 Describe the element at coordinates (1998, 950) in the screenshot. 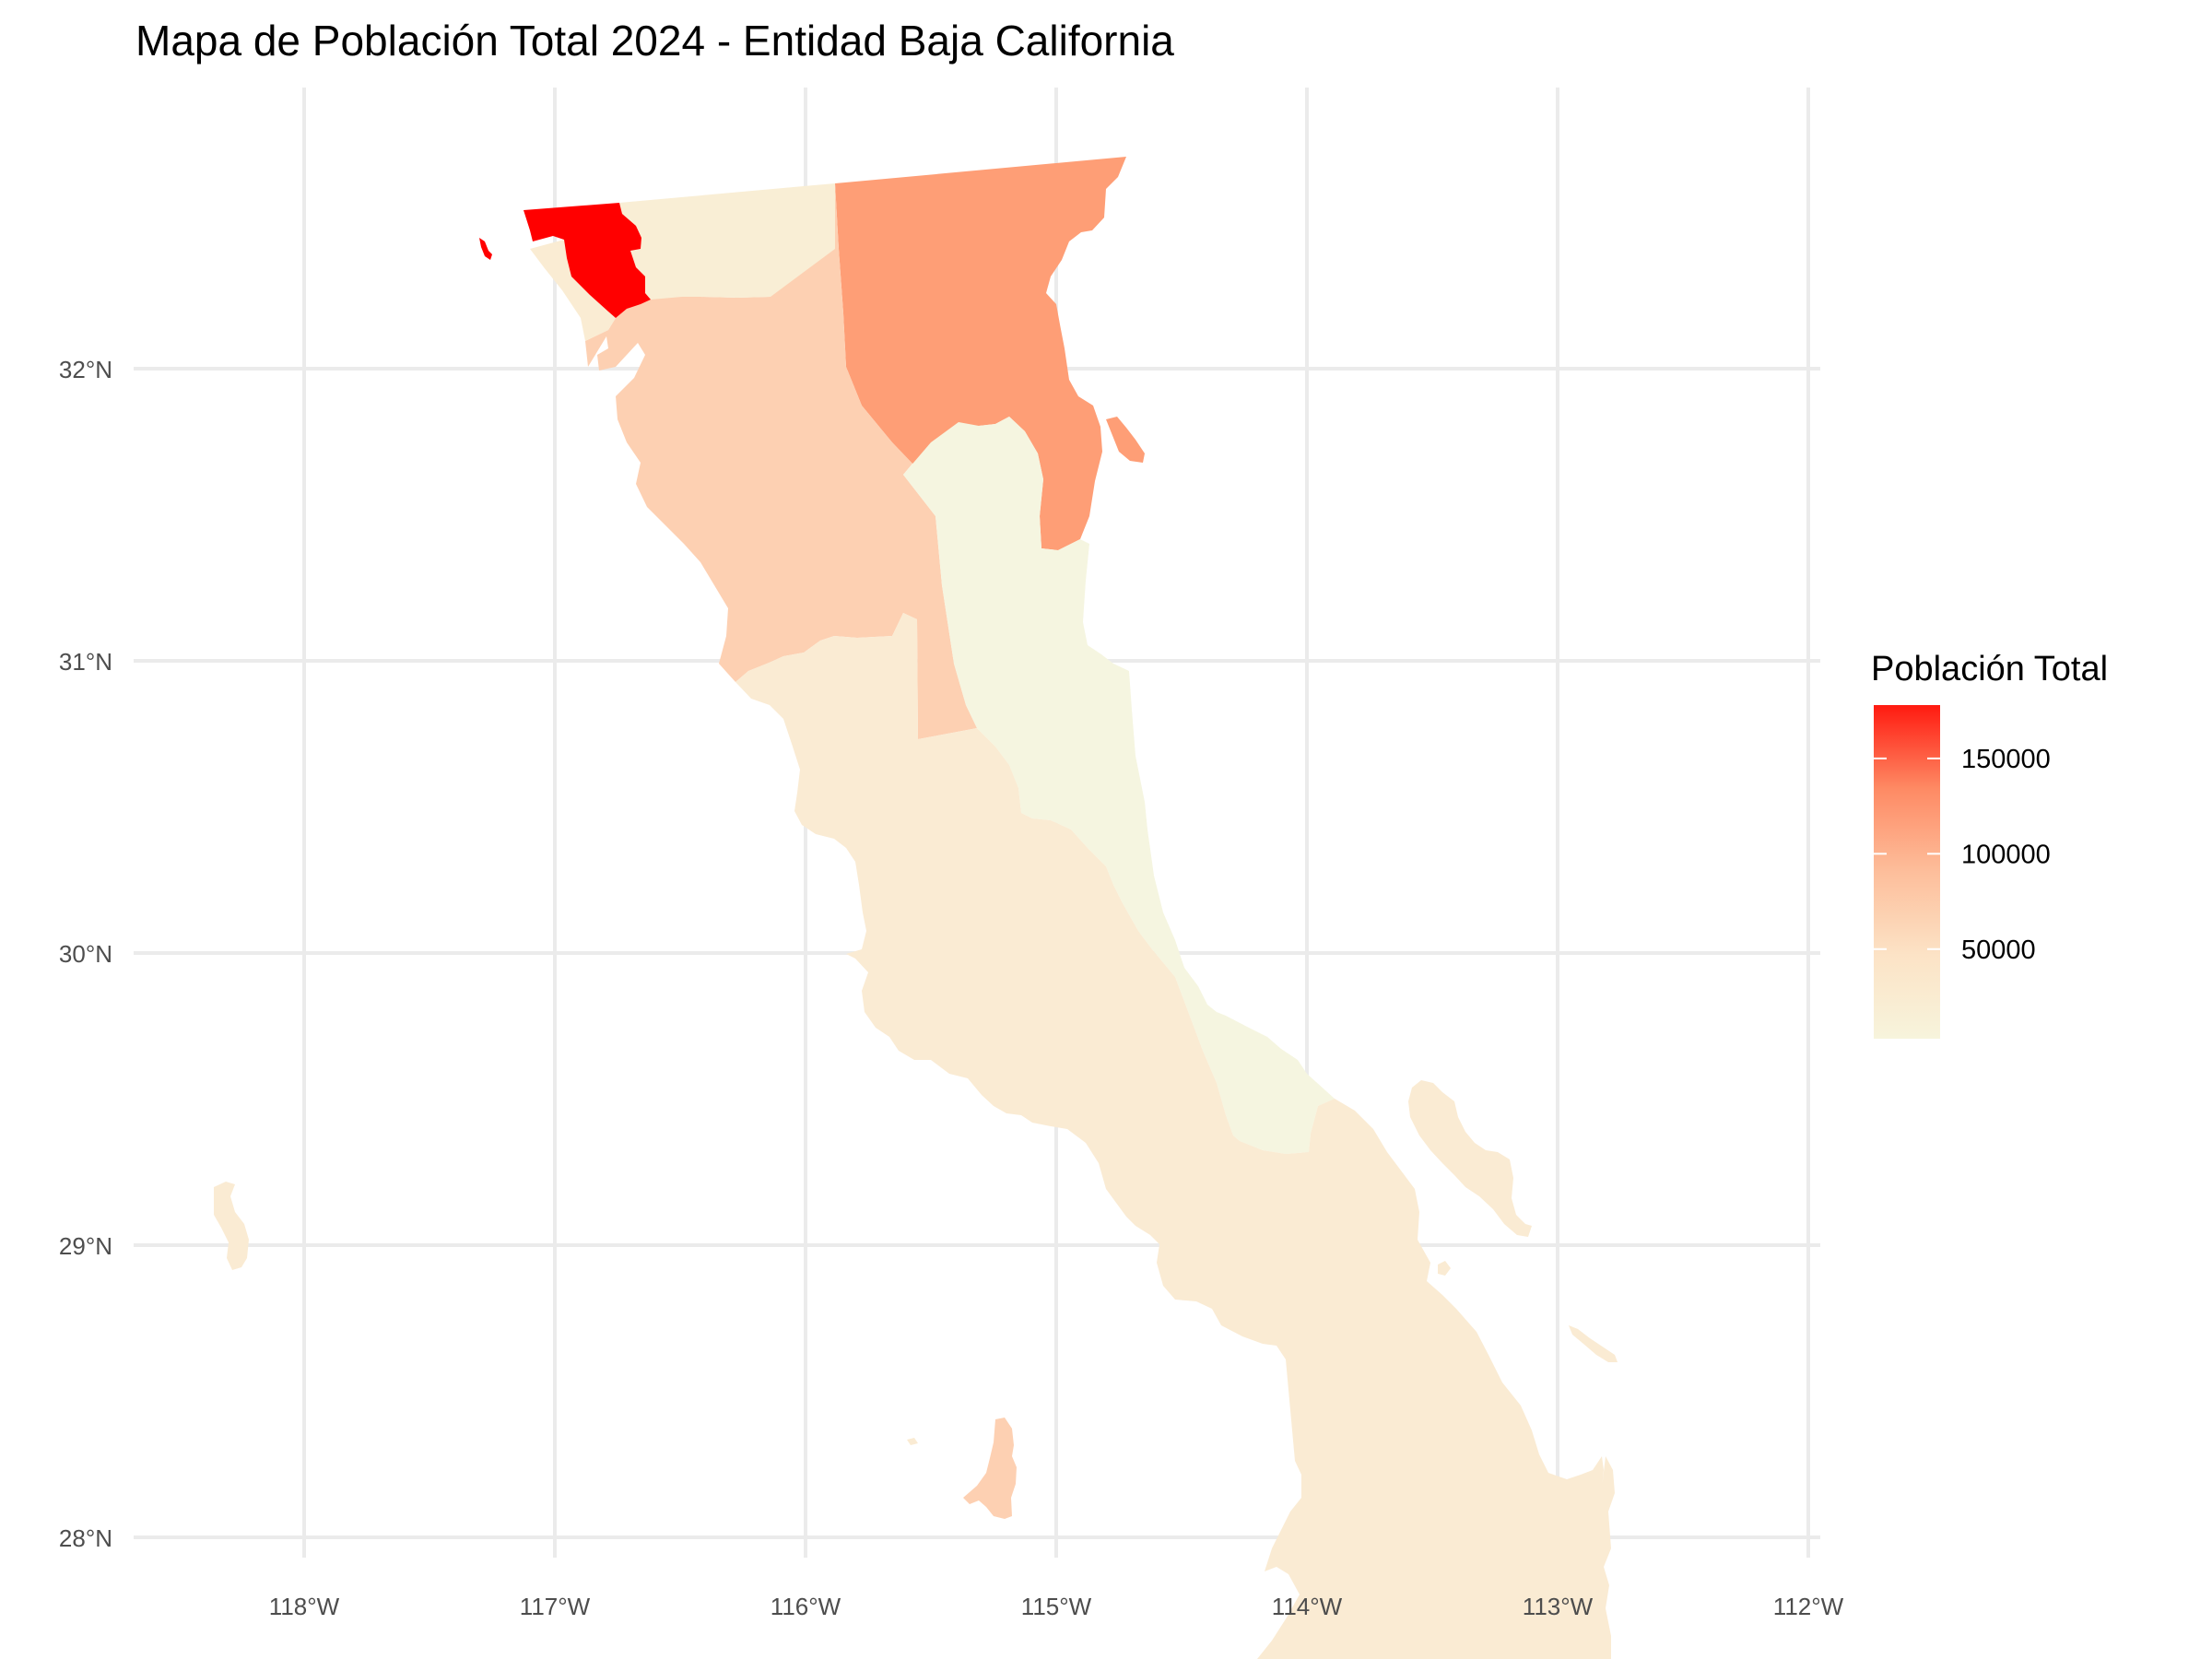

I see `legend-tick-label: 50000` at that location.